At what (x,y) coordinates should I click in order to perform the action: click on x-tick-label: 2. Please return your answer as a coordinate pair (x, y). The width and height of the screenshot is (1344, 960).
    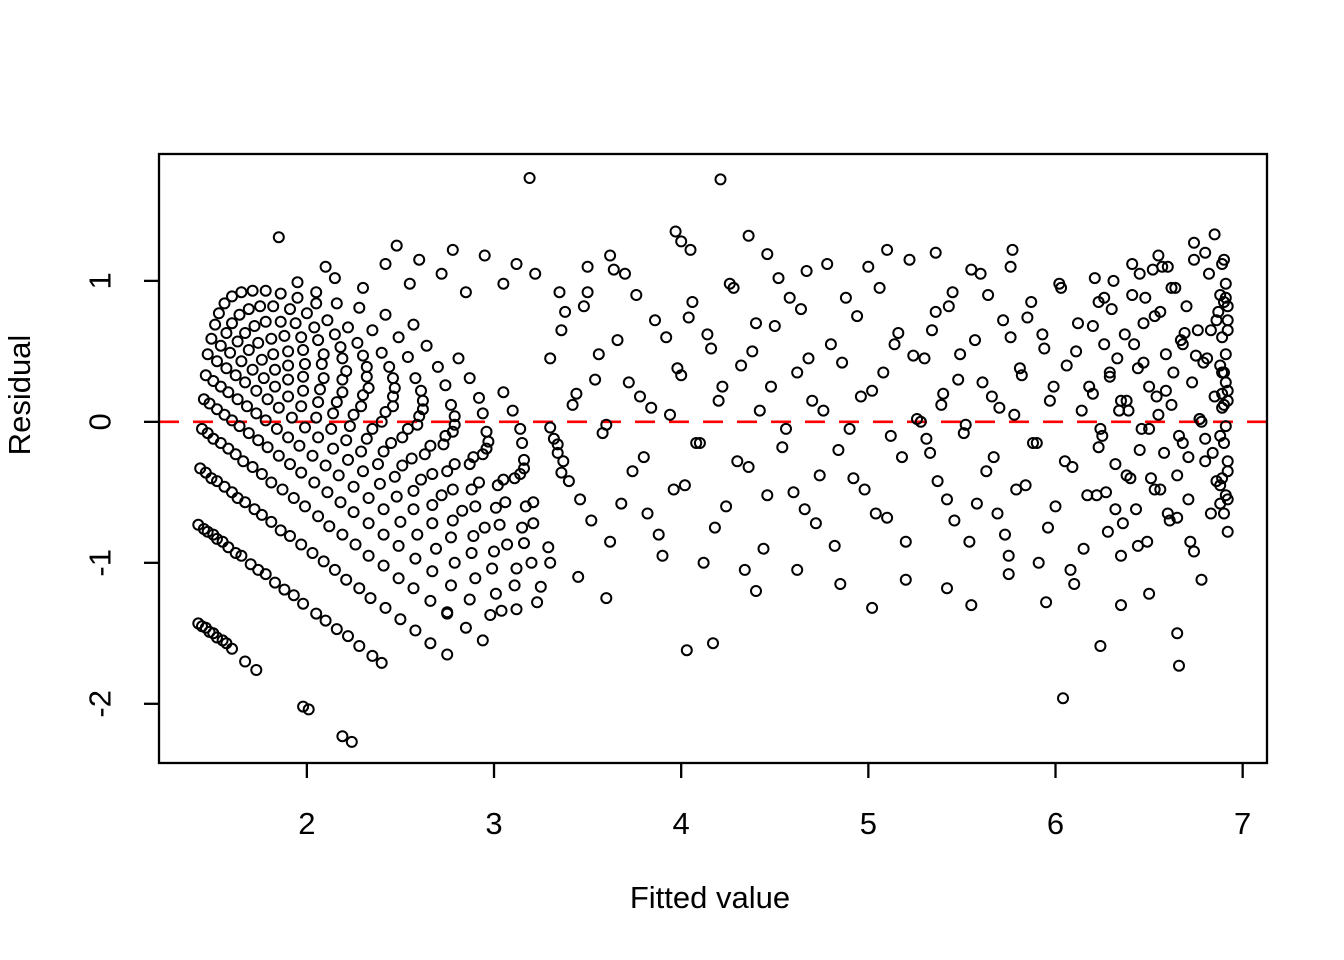
    Looking at the image, I should click on (306, 823).